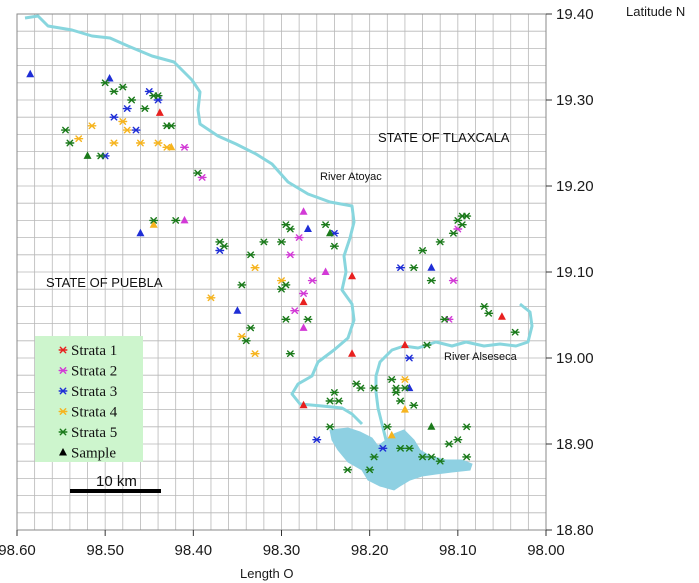 The width and height of the screenshot is (699, 583). Describe the element at coordinates (575, 186) in the screenshot. I see `y-tick-label: 19.20` at that location.